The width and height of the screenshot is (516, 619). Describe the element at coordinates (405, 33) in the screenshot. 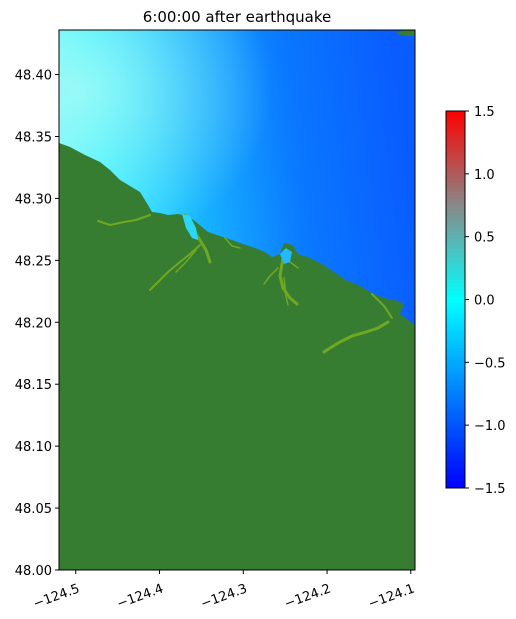

I see `headland-tip` at that location.